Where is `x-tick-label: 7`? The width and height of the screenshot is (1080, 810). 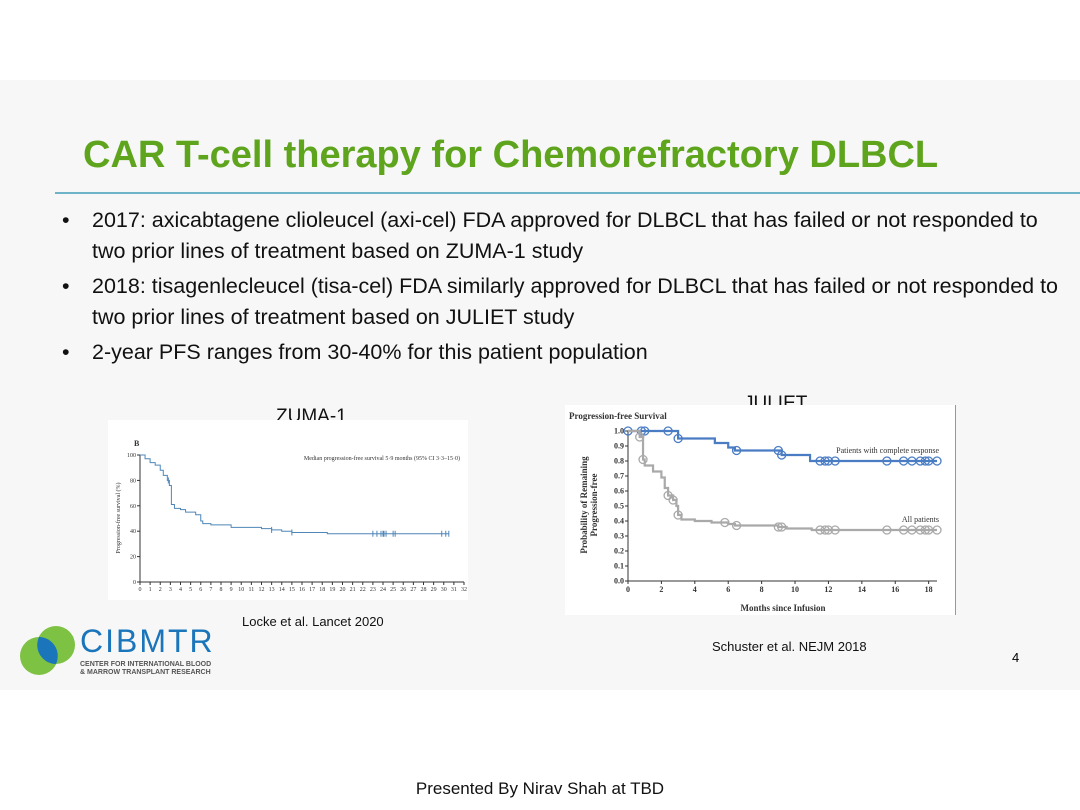
x-tick-label: 7 is located at coordinates (210, 590).